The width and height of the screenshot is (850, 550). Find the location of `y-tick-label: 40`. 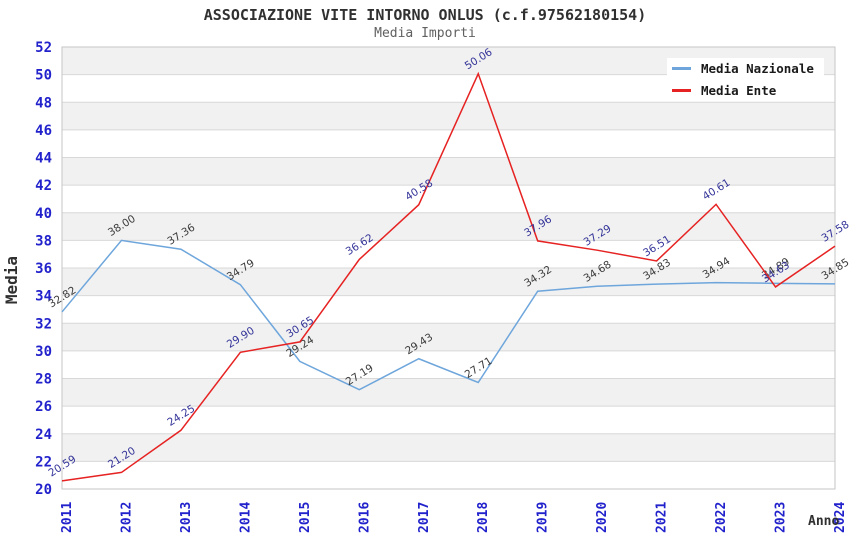

y-tick-label: 40 is located at coordinates (43, 214).